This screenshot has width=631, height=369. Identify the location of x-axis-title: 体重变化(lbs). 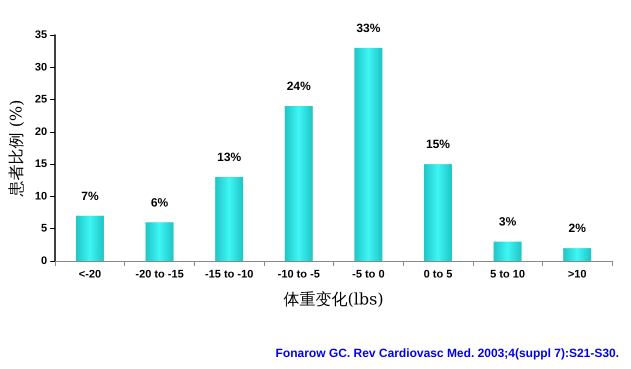
(334, 299).